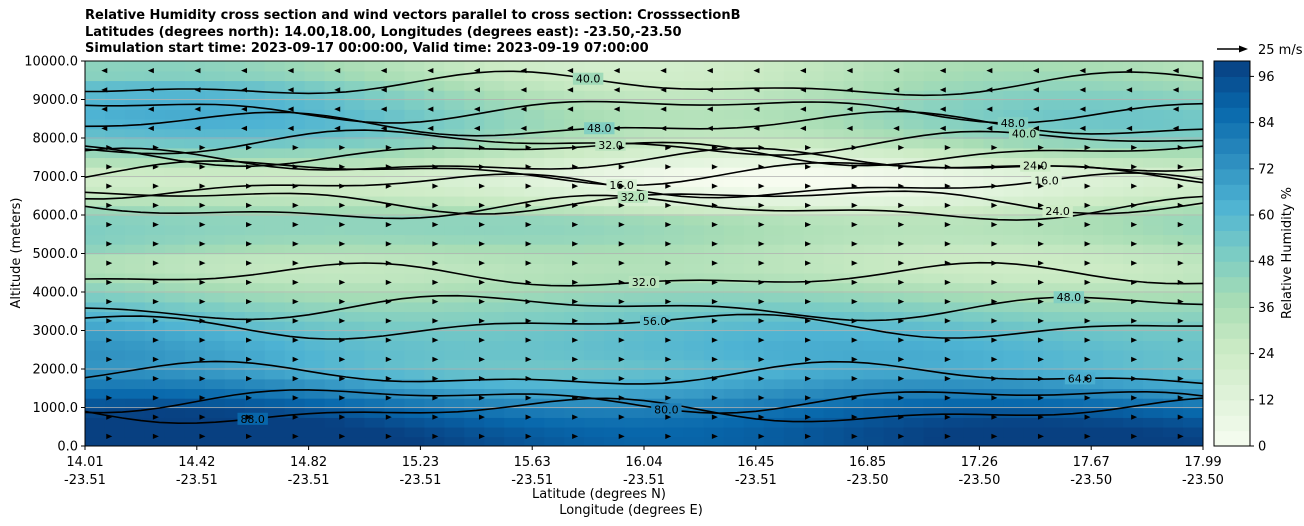 This screenshot has width=1304, height=526. Describe the element at coordinates (610, 145) in the screenshot. I see `contour-label: 32.0` at that location.